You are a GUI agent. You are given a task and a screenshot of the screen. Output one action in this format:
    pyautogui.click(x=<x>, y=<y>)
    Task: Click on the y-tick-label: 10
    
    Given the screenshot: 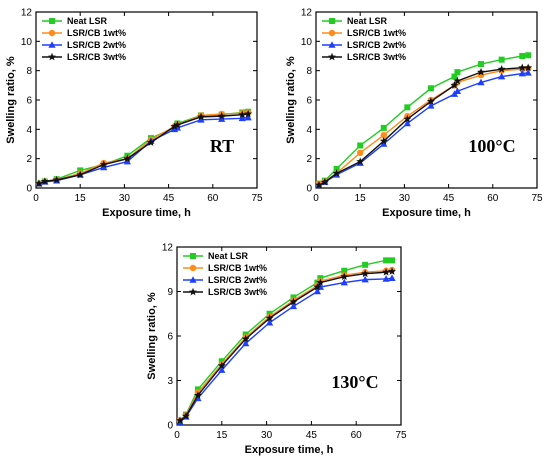 What is the action you would take?
    pyautogui.click(x=27, y=42)
    